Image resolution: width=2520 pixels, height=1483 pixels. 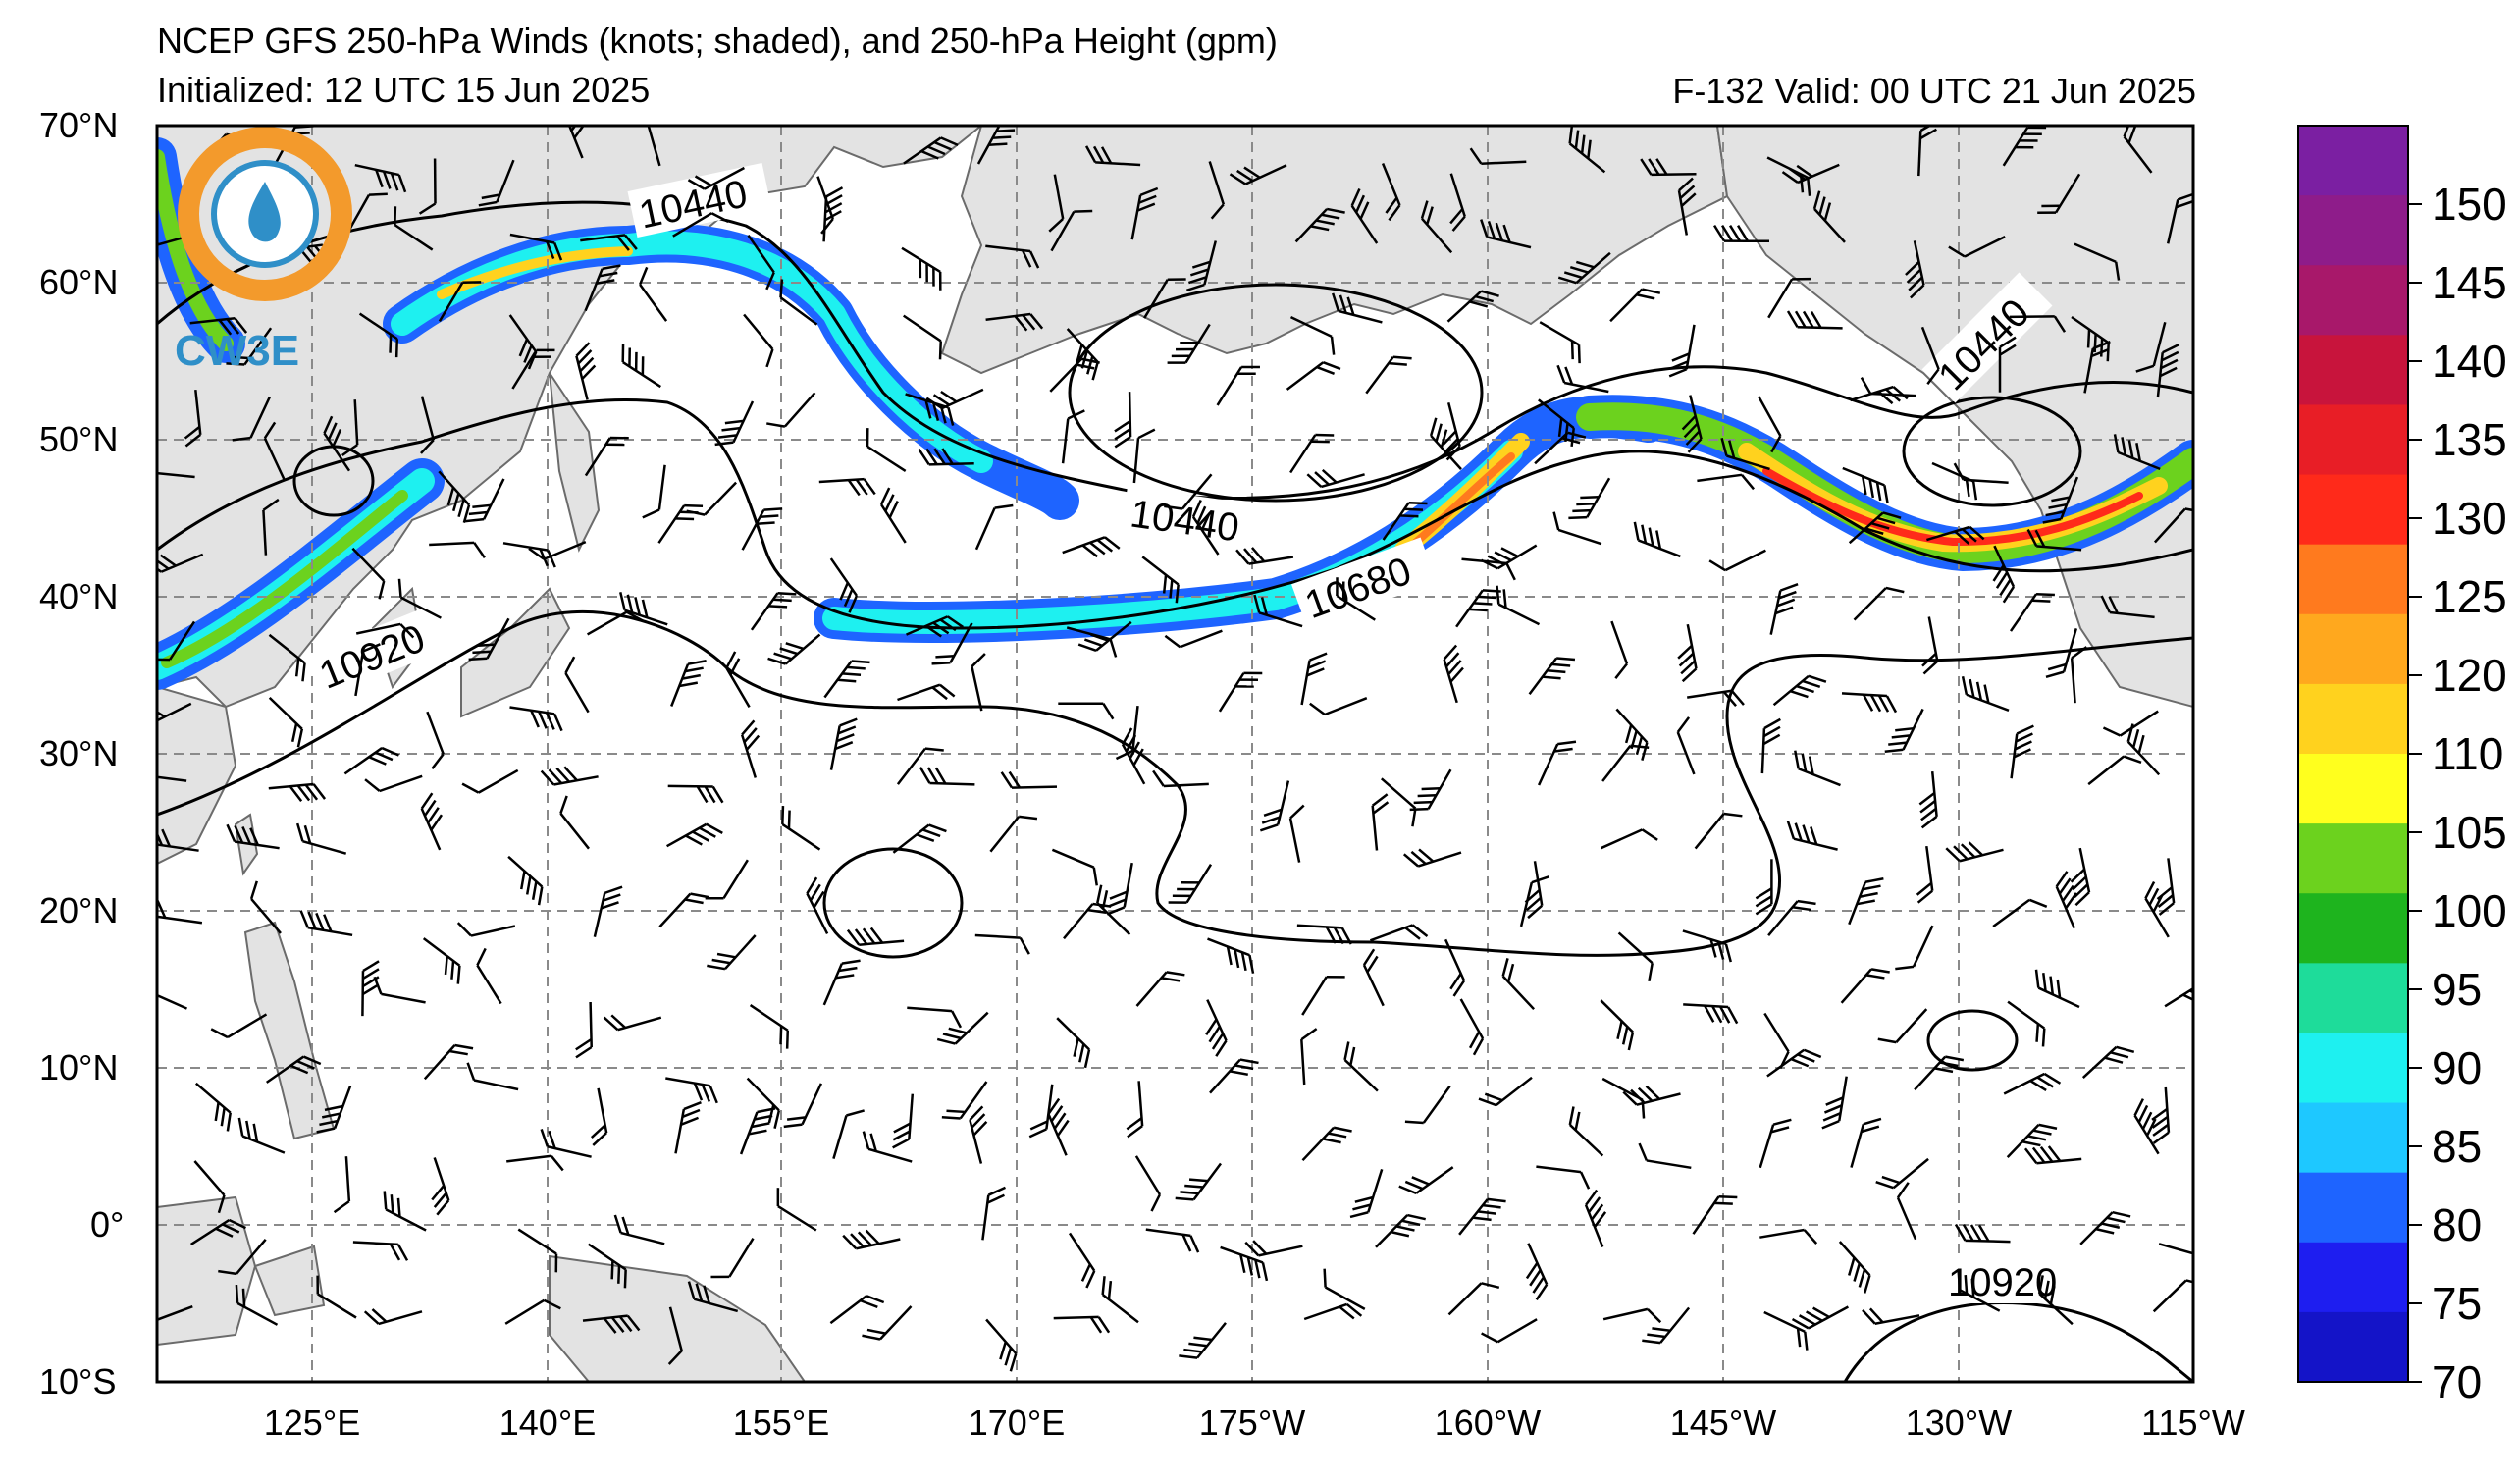 What do you see at coordinates (78, 596) in the screenshot?
I see `lat-label: 40°N` at bounding box center [78, 596].